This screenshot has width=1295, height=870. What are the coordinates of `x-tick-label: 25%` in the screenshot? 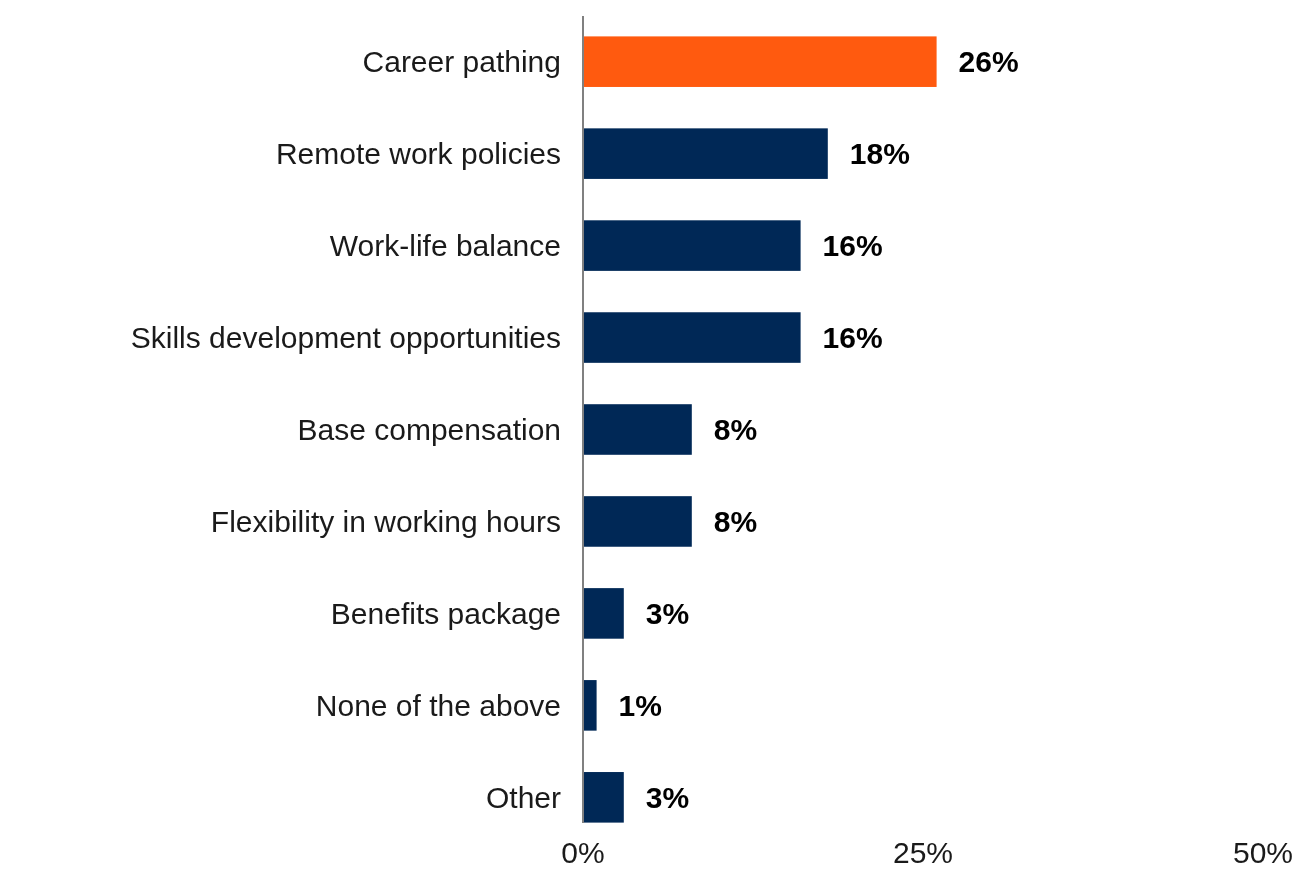 It's located at (923, 852).